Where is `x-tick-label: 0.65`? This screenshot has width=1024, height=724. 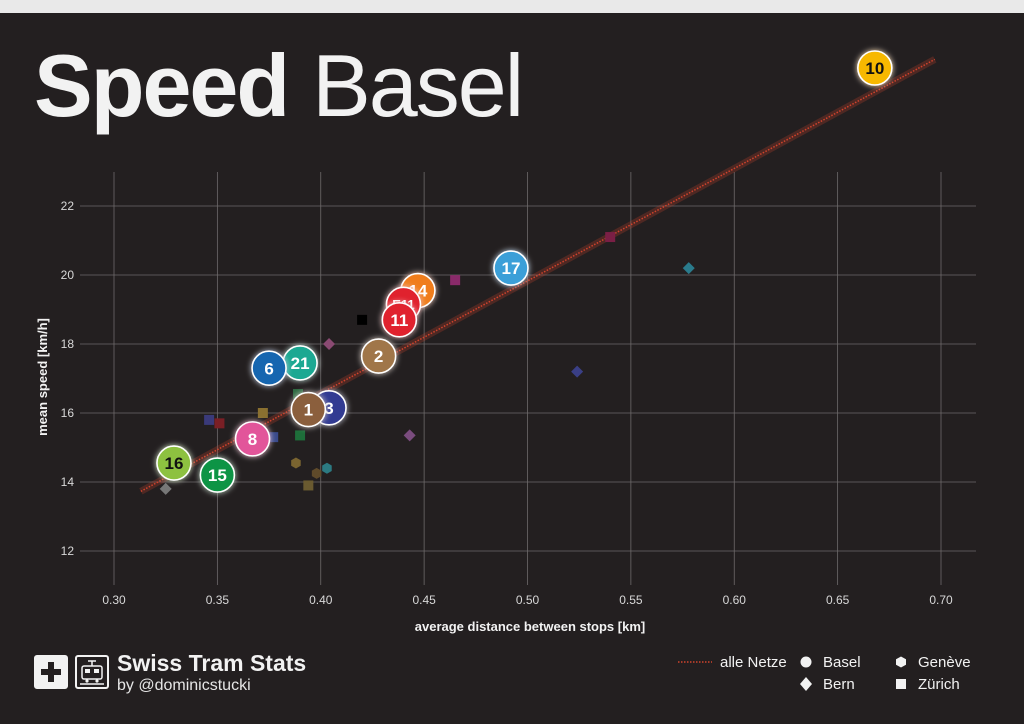
x-tick-label: 0.65 is located at coordinates (838, 600).